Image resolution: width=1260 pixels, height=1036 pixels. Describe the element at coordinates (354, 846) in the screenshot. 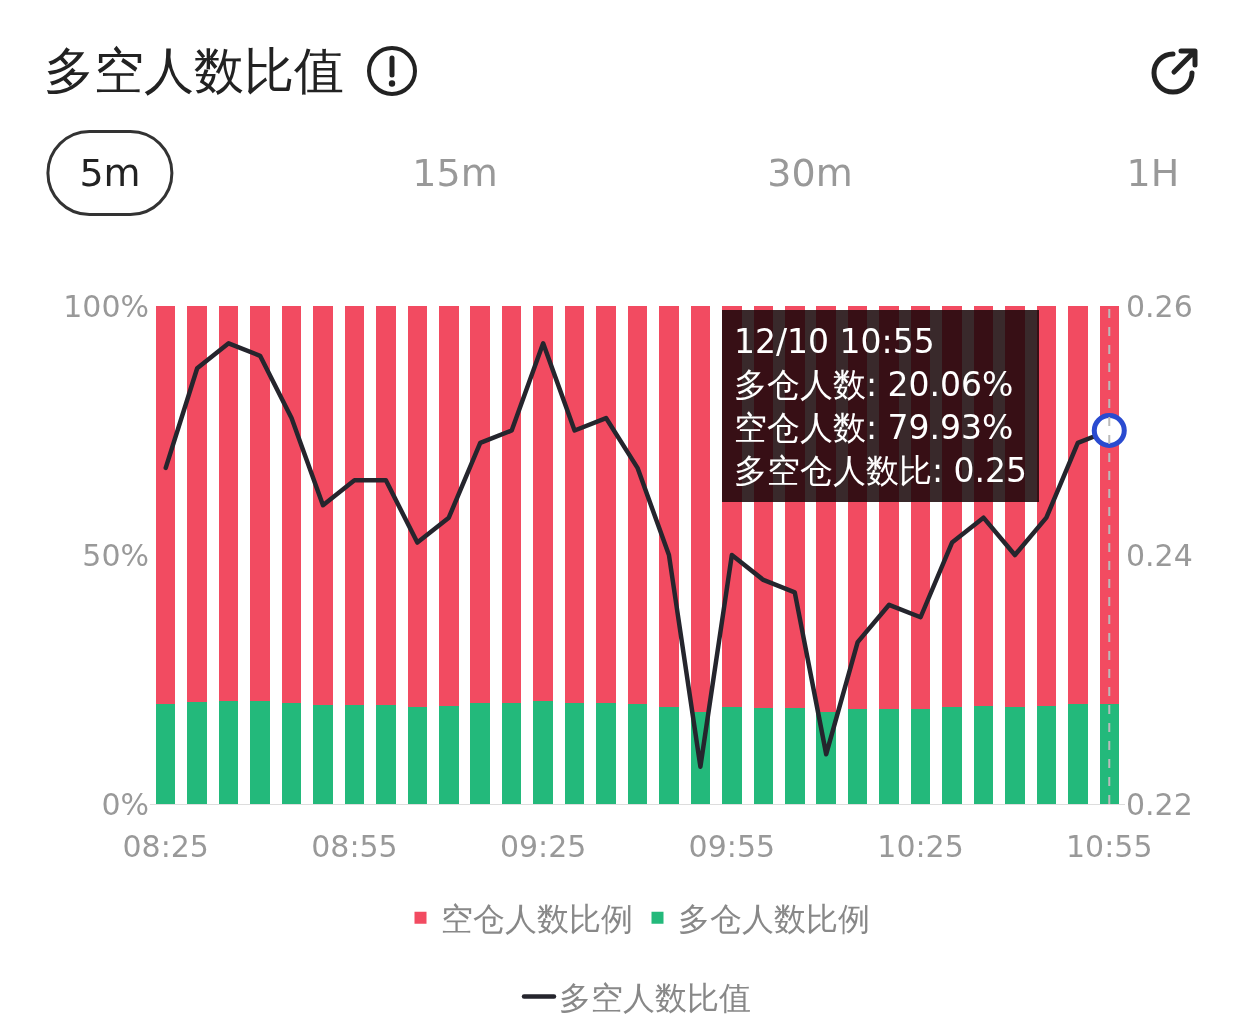

I see `x-tick-label: 08:55` at that location.